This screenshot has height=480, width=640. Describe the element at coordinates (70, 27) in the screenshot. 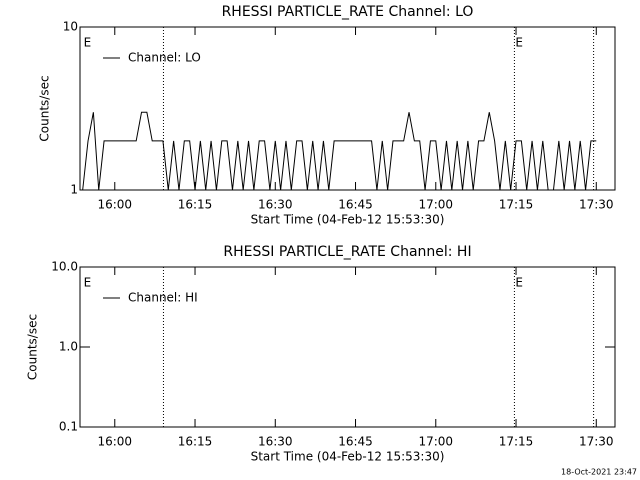

I see `y-tick-label: 10` at that location.